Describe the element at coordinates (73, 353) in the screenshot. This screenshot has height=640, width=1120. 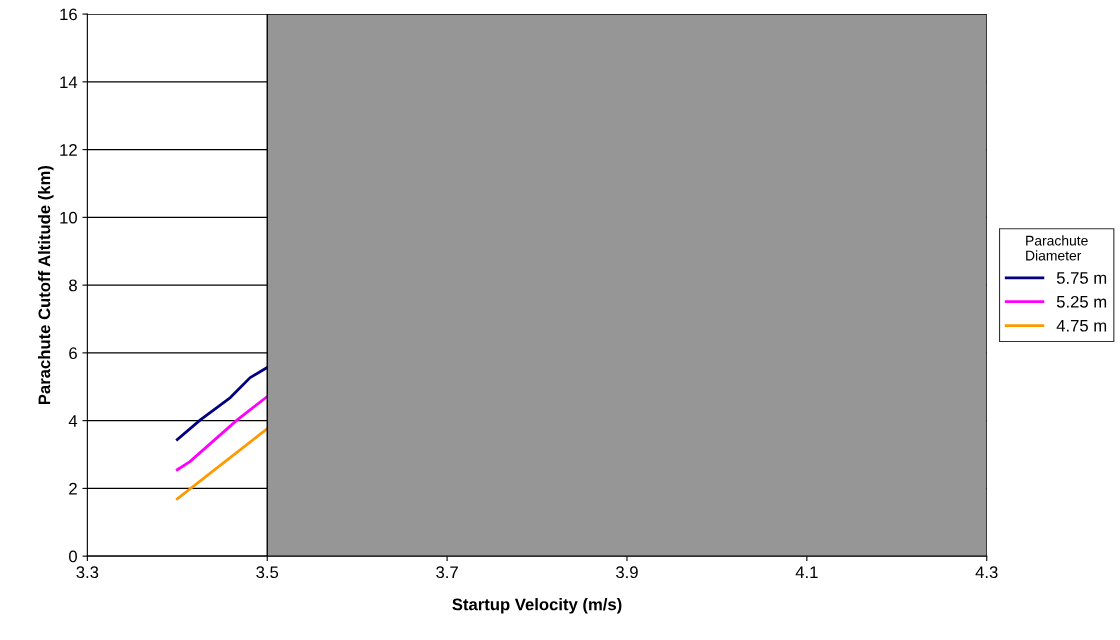
I see `y-tick-label: 6` at that location.